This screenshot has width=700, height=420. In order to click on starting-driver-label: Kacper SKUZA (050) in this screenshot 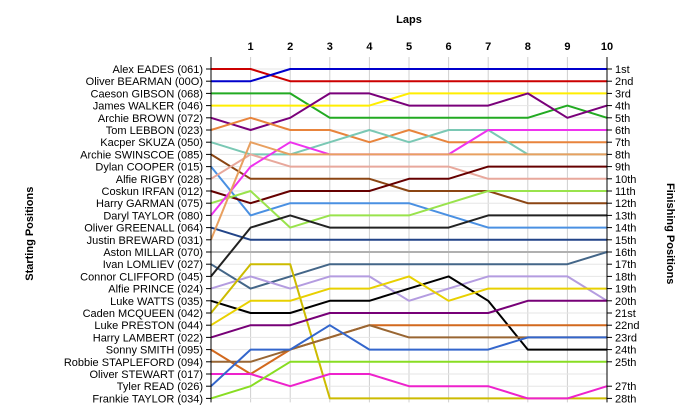, I will do `click(151, 143)`.